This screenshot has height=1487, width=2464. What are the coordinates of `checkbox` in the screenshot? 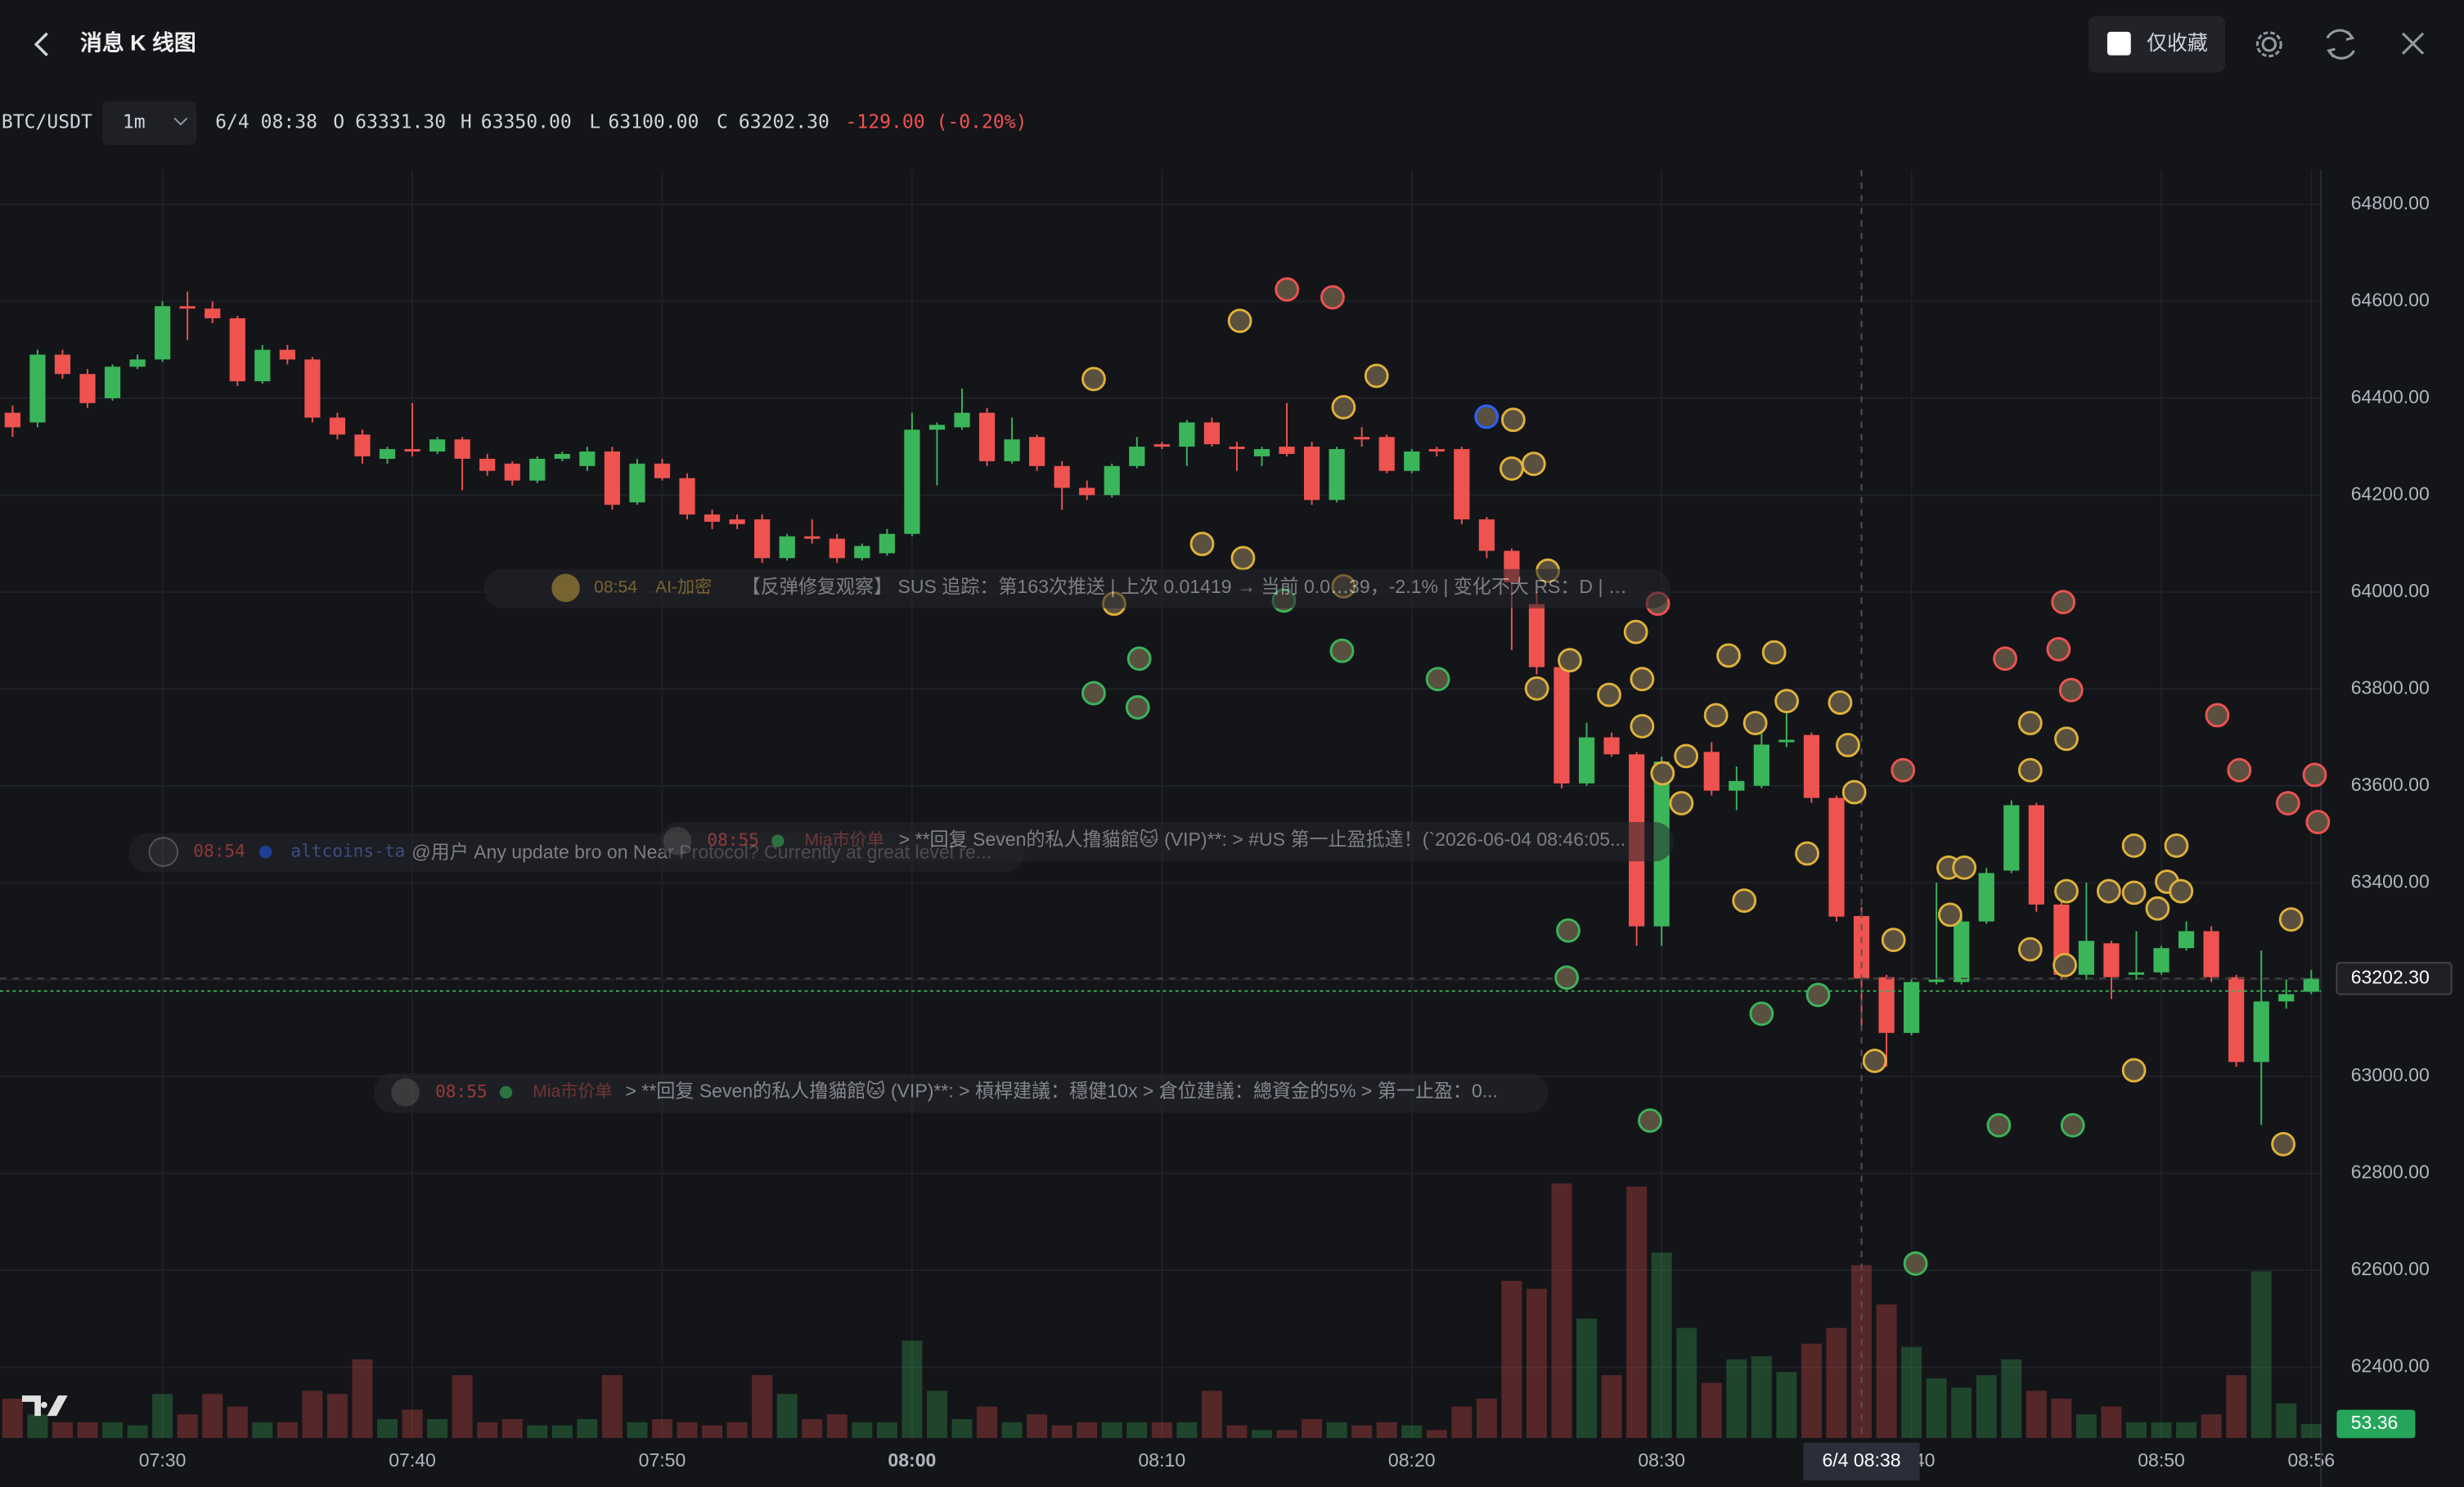 It's located at (2119, 43).